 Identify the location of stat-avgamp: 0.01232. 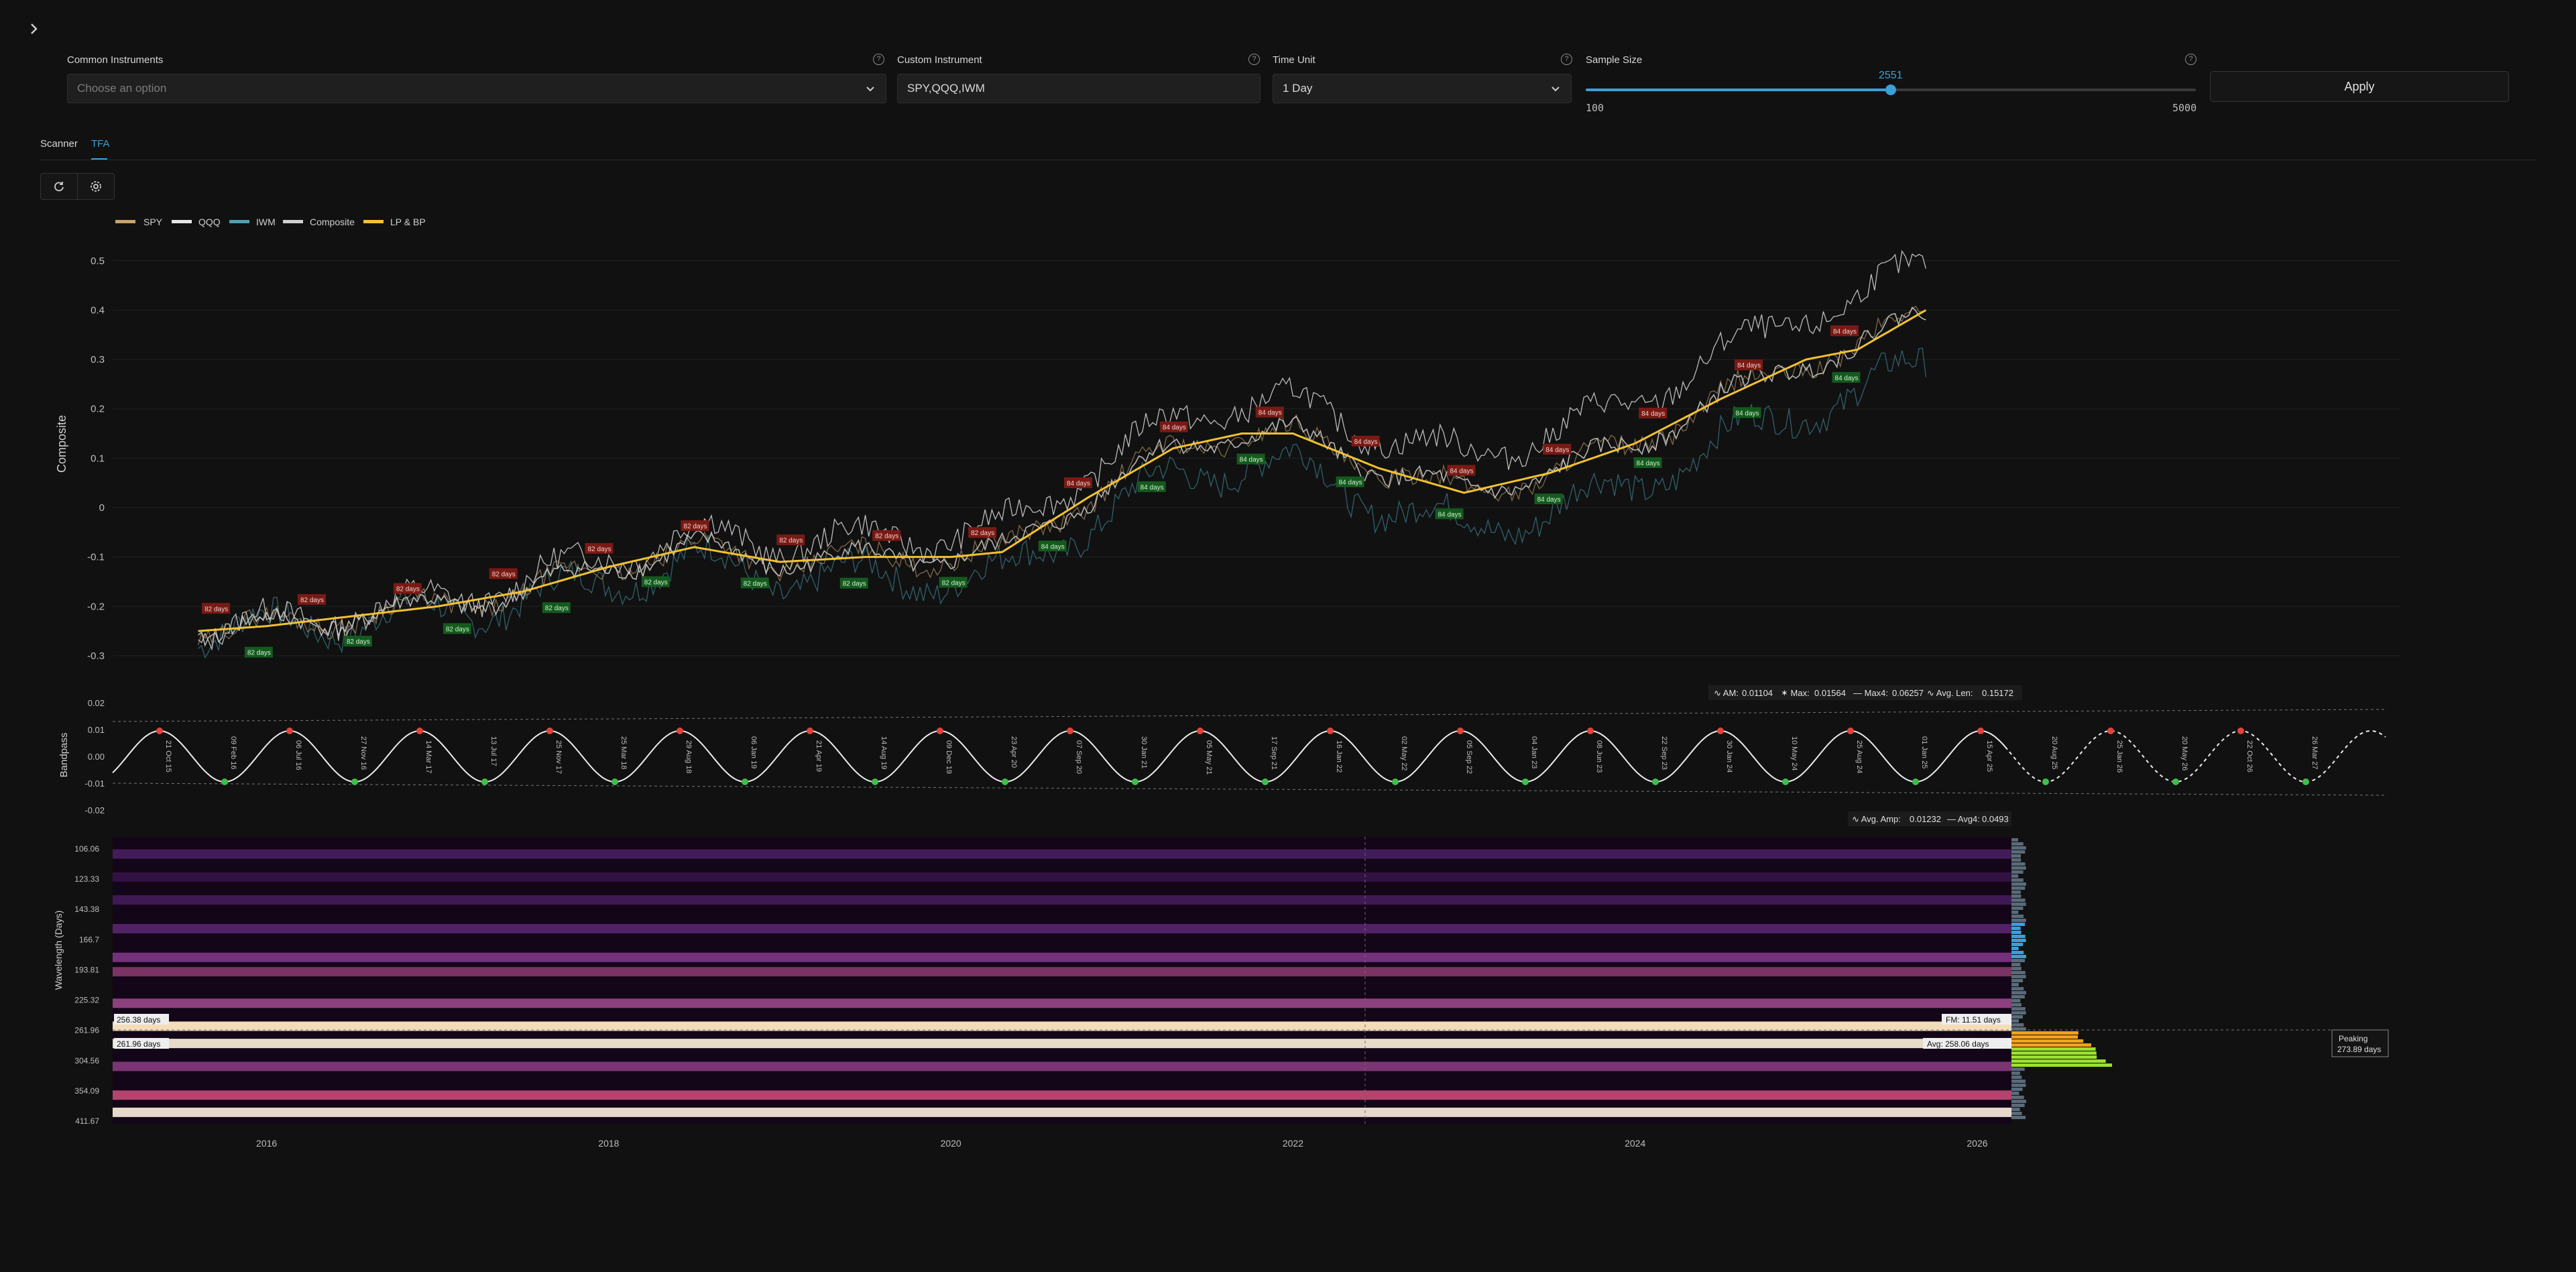
(1925, 819).